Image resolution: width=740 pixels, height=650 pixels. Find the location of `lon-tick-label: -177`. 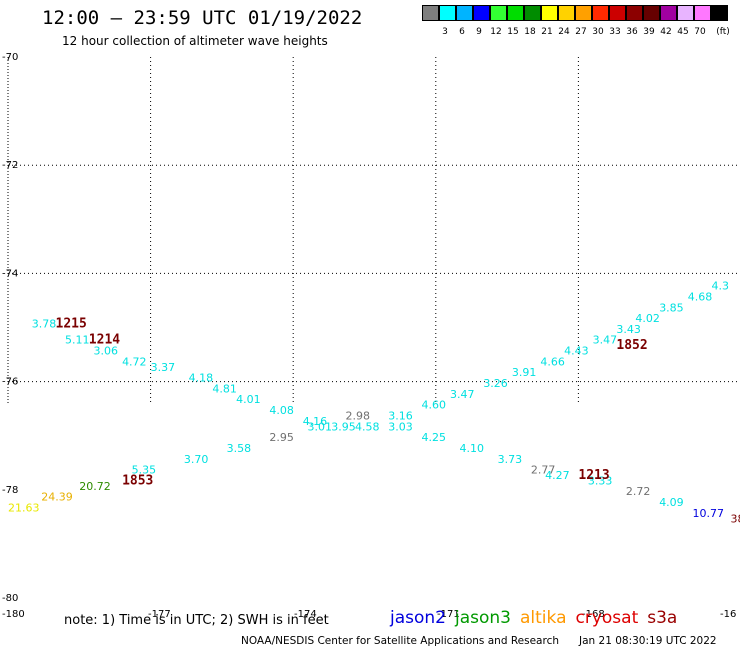

lon-tick-label: -177 is located at coordinates (159, 614).